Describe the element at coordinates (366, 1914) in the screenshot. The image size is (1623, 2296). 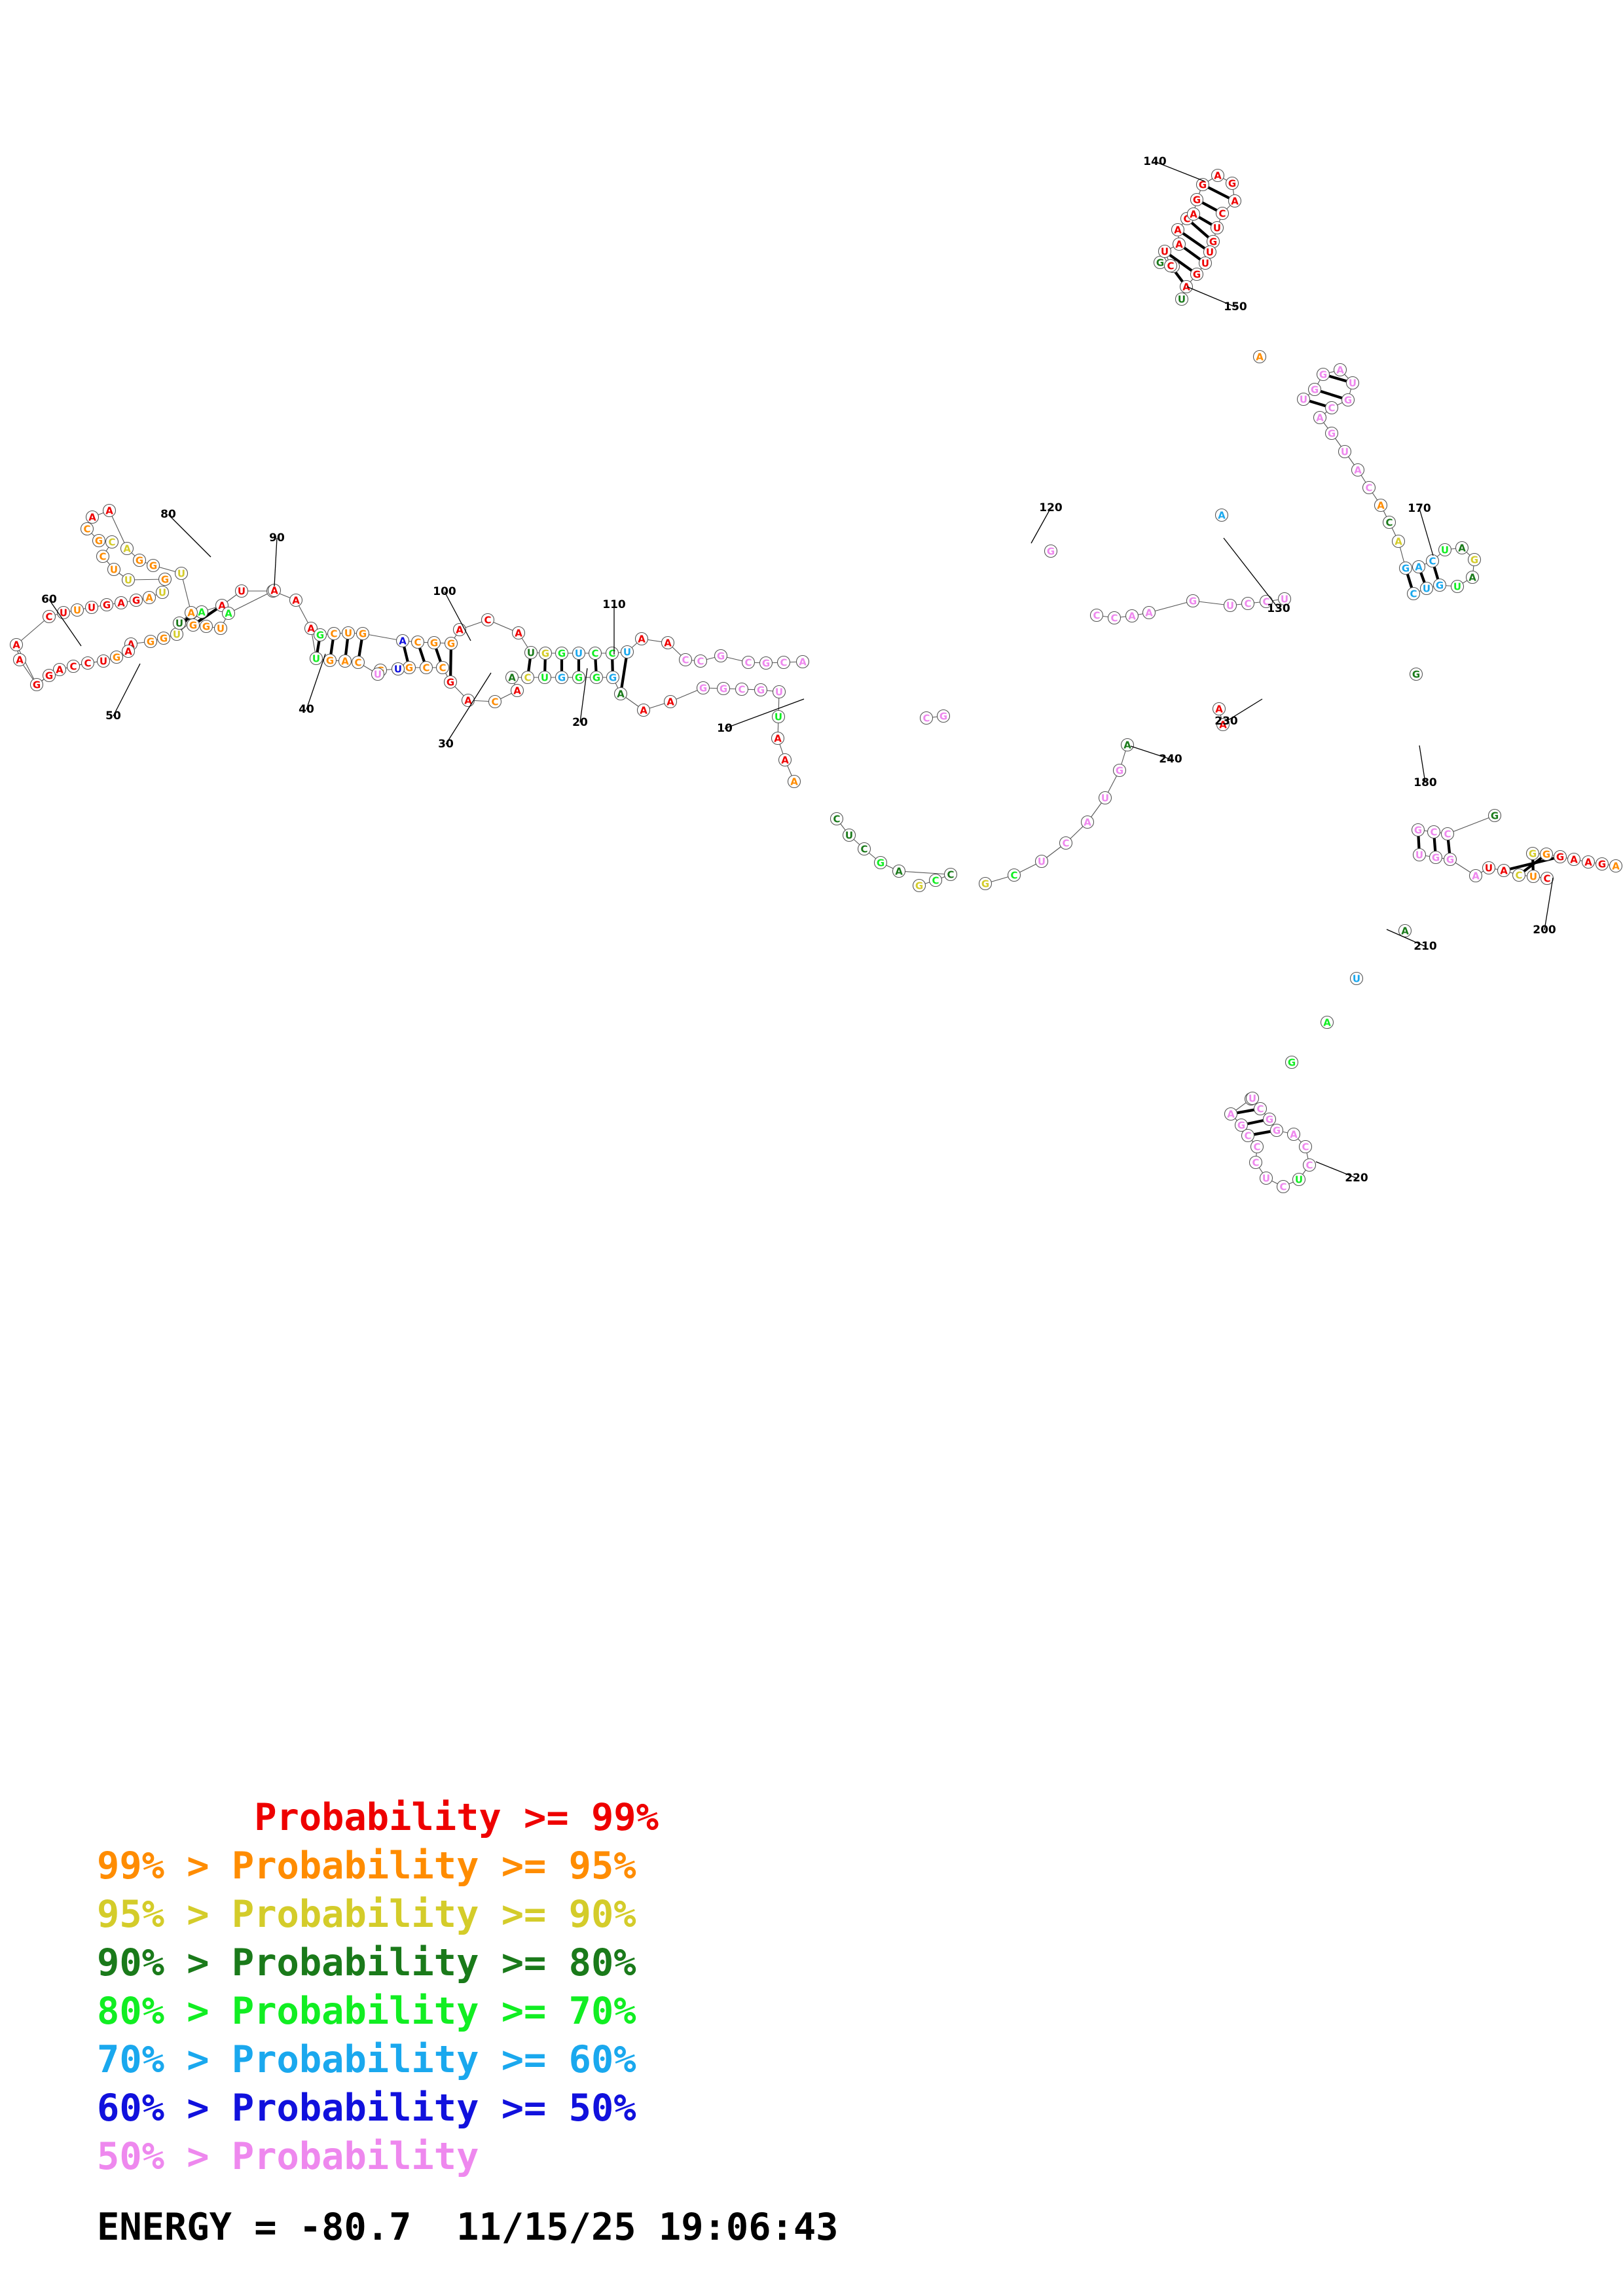
I see `legend-row-90: 95% > Probability >= 90%` at that location.